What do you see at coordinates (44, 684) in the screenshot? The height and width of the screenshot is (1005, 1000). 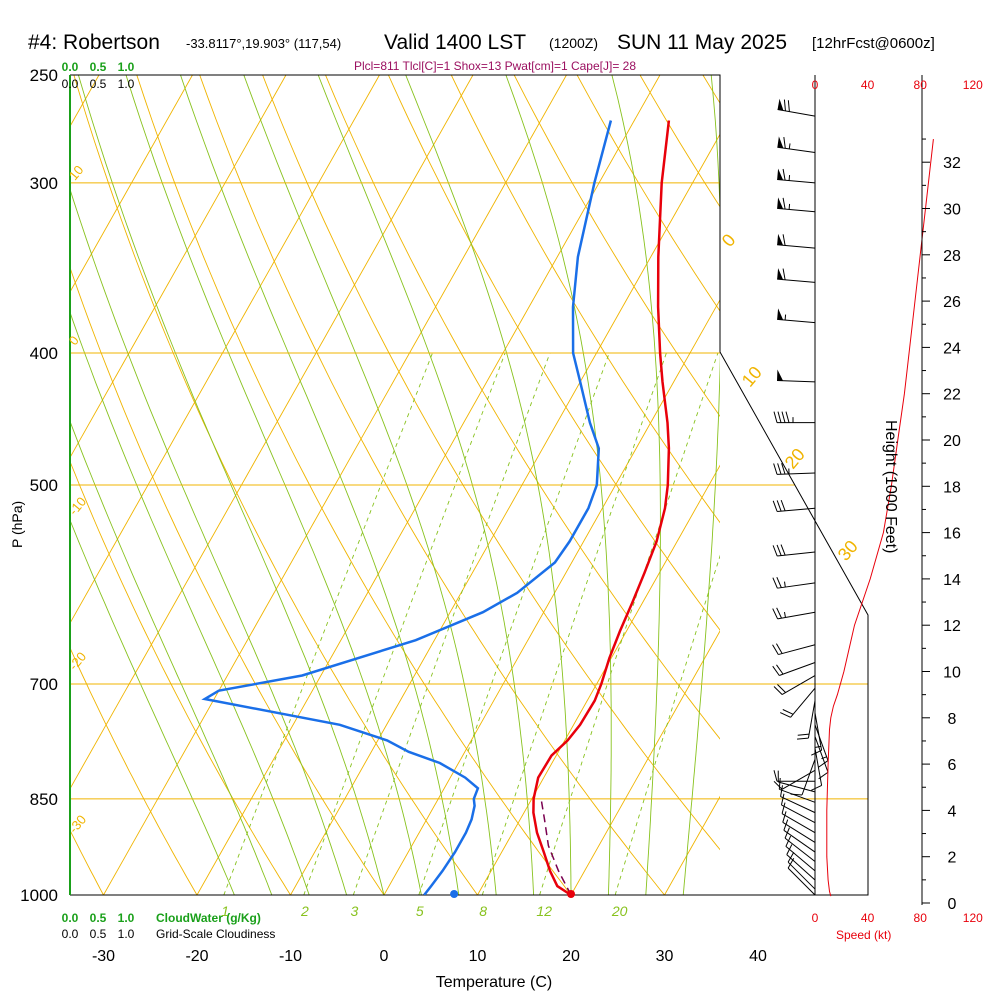 I see `pressure-tick-label: 700` at bounding box center [44, 684].